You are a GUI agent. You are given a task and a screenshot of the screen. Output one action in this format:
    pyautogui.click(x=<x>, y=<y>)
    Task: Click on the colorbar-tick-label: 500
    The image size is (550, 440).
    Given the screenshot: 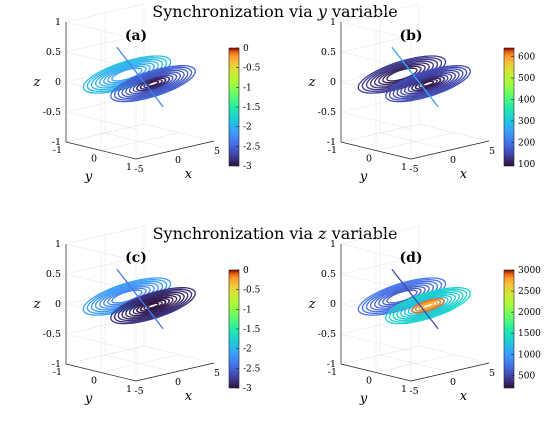 What is the action you would take?
    pyautogui.click(x=526, y=79)
    